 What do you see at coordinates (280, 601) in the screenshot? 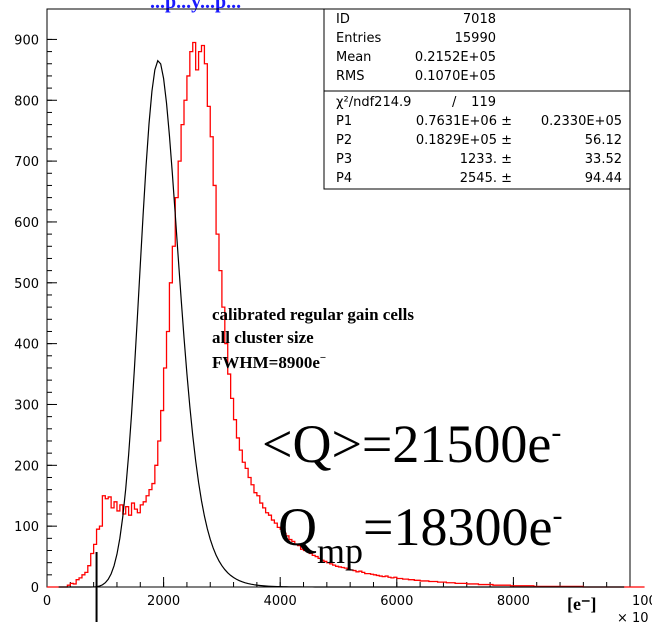
I see `x-tick-label: 4000` at bounding box center [280, 601].